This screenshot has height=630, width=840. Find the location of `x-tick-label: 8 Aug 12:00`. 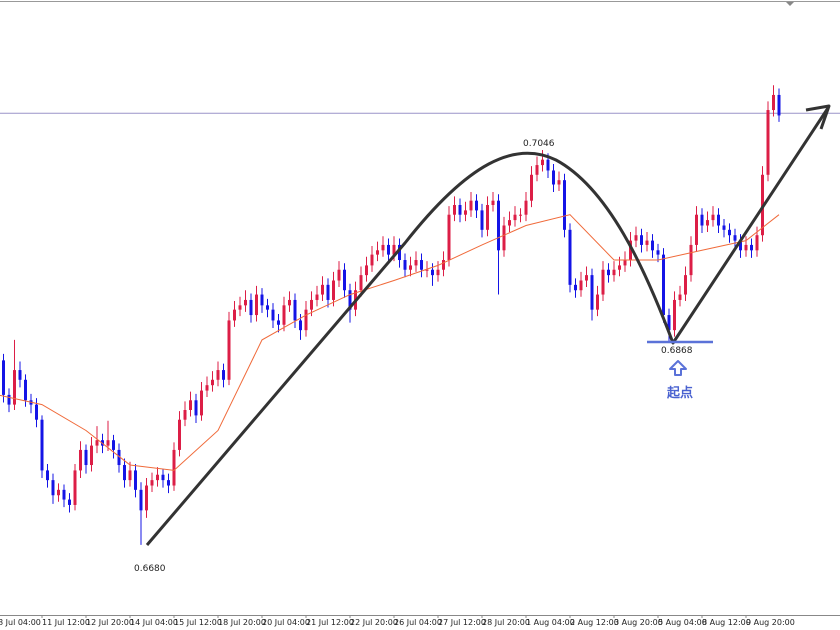

x-tick-label: 8 Aug 12:00 is located at coordinates (726, 622).